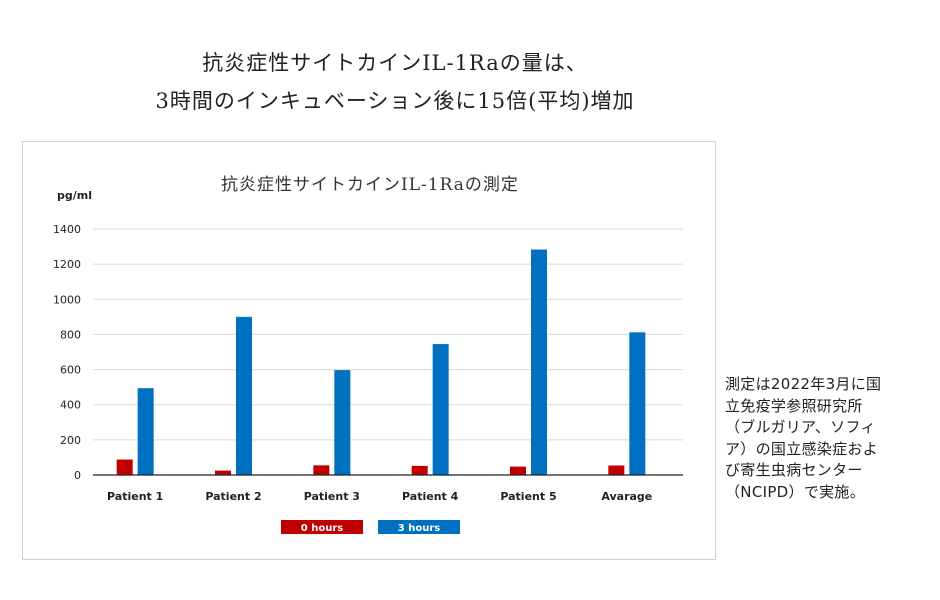 The width and height of the screenshot is (940, 600). Describe the element at coordinates (370, 527) in the screenshot. I see `legend: 0 hours 3 hours` at that location.